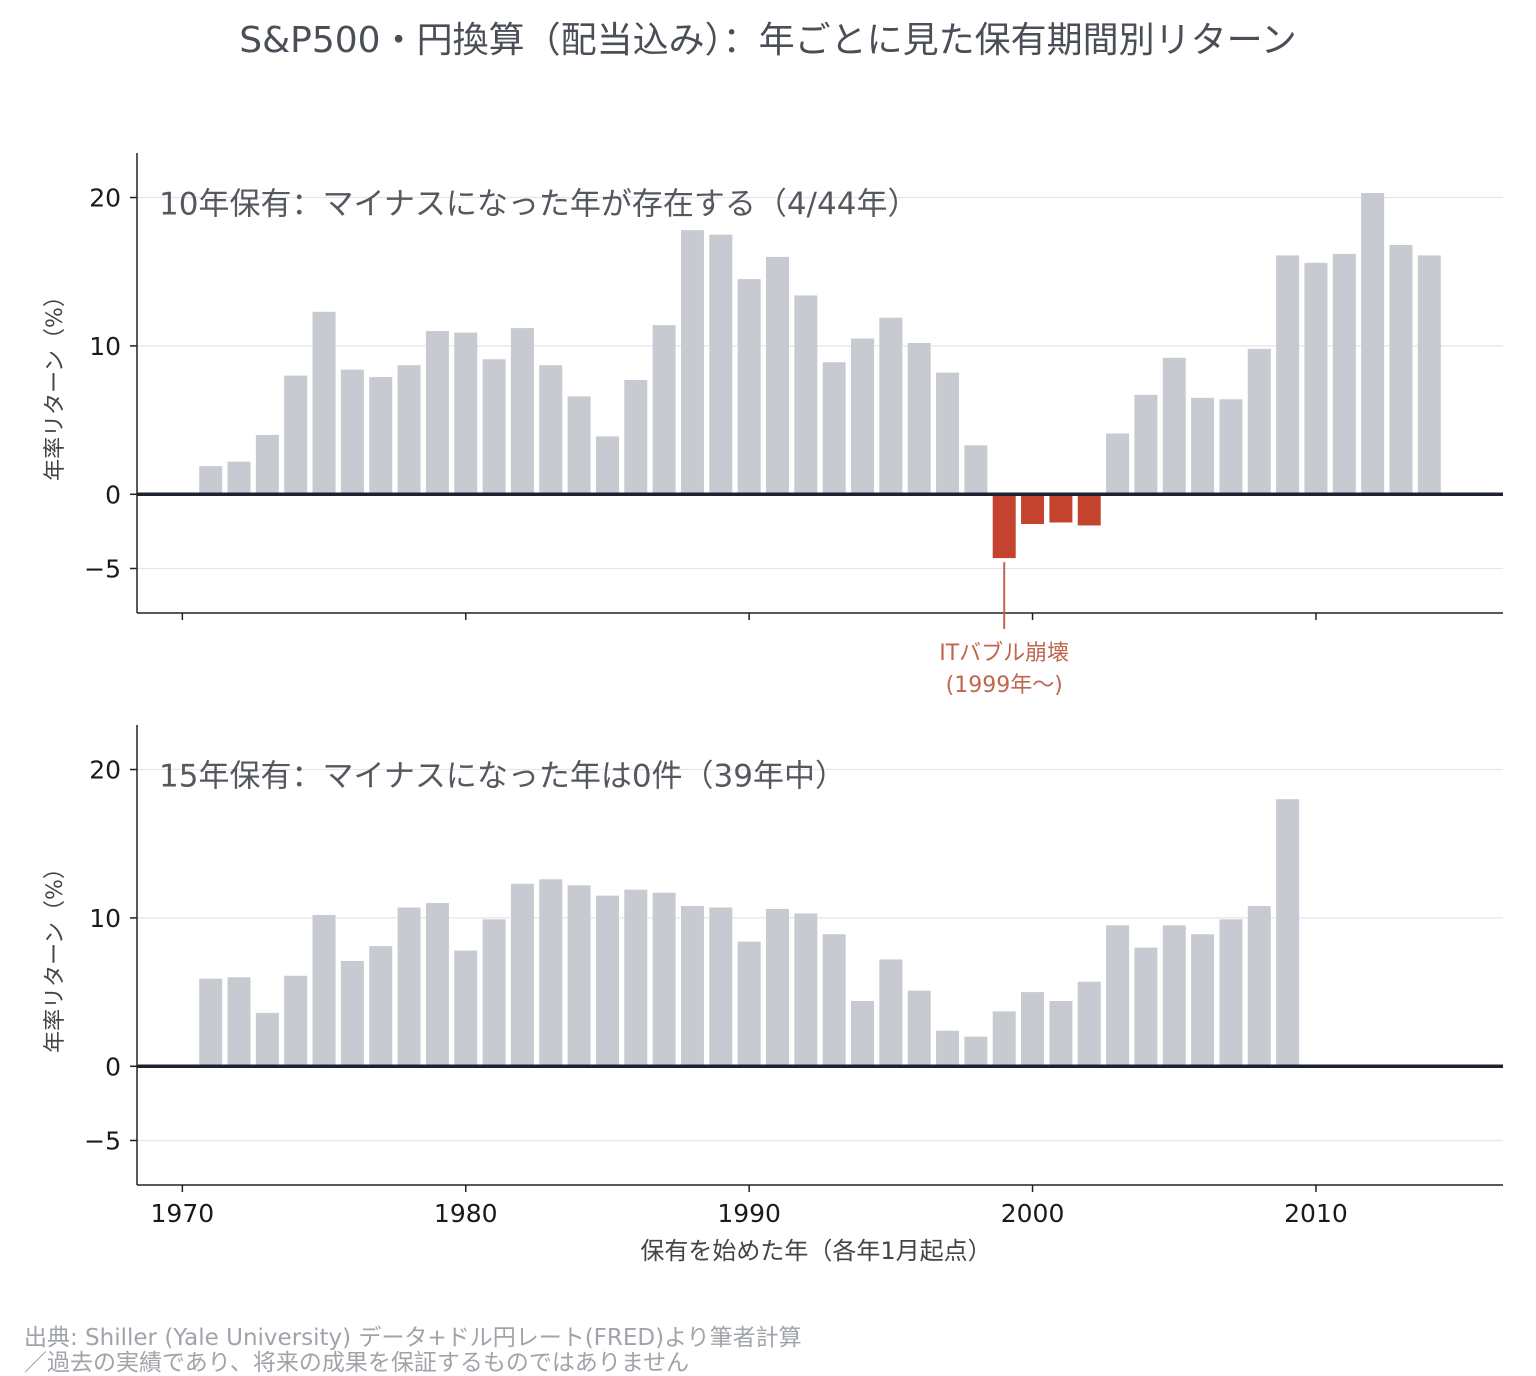 The width and height of the screenshot is (1536, 1376). What do you see at coordinates (538, 205) in the screenshot?
I see `panel-title: 10年保有：マイナスになった年が存在する（4/44年）` at bounding box center [538, 205].